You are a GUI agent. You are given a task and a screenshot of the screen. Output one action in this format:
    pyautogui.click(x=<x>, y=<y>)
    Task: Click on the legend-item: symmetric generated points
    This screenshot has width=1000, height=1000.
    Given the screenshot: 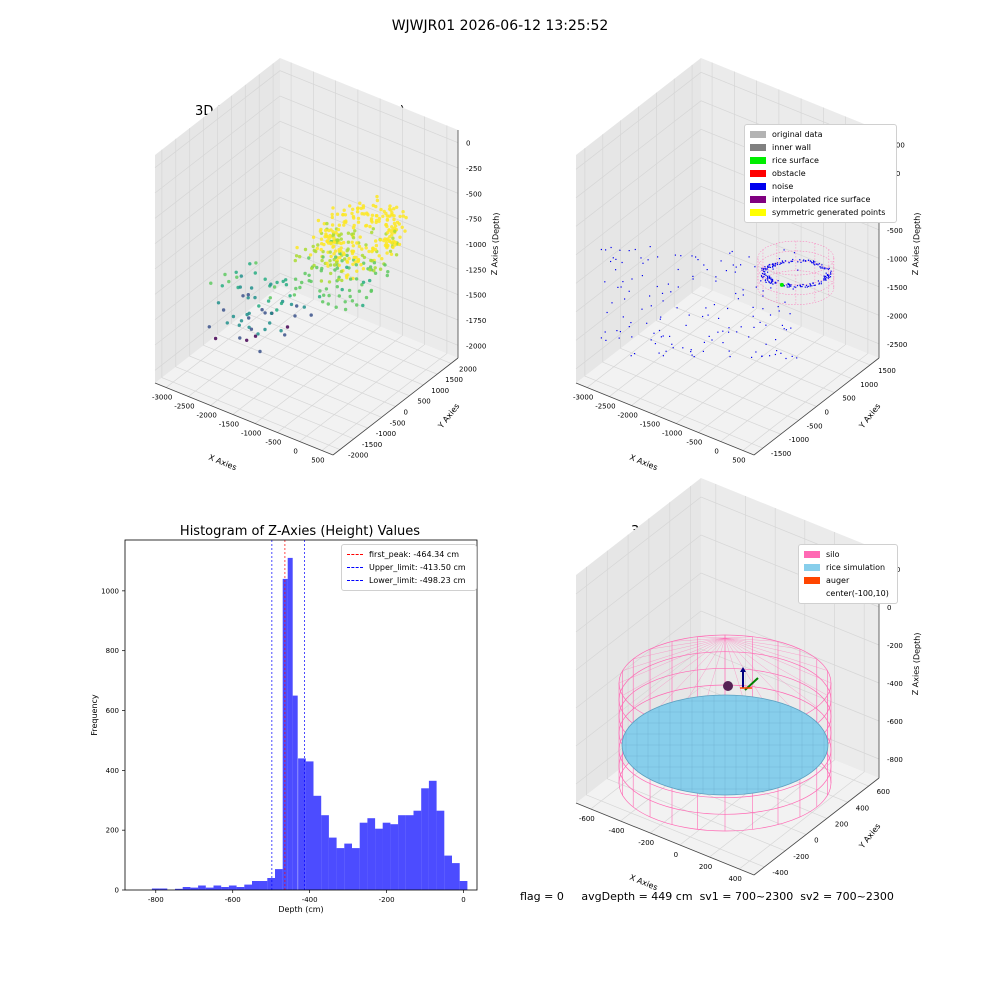 What is the action you would take?
    pyautogui.click(x=820, y=212)
    